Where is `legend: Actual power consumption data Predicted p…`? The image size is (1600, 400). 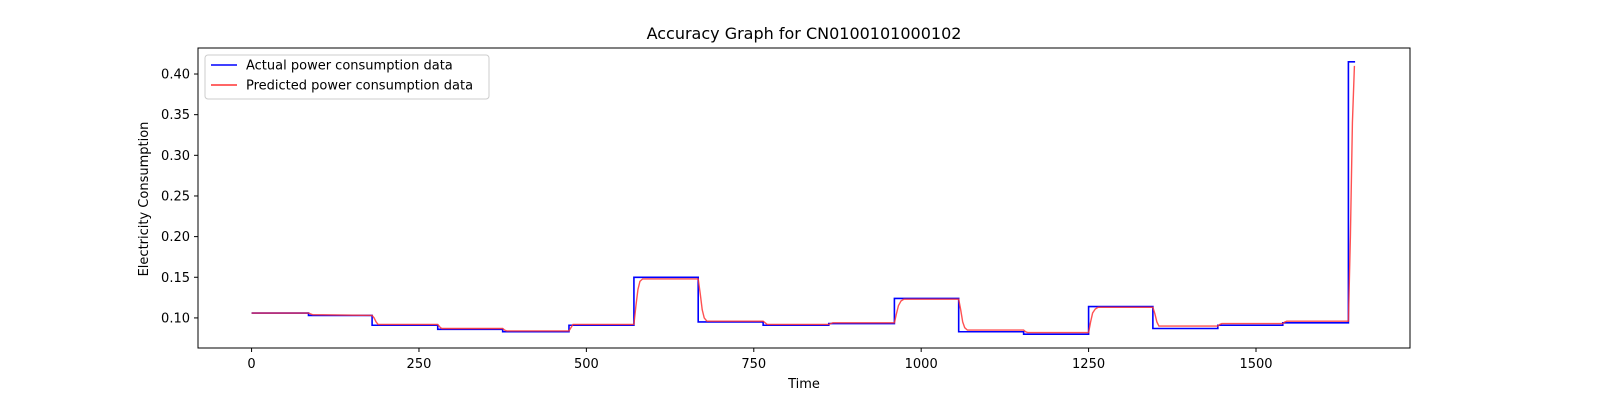
legend: Actual power consumption data Predicted p… is located at coordinates (347, 77).